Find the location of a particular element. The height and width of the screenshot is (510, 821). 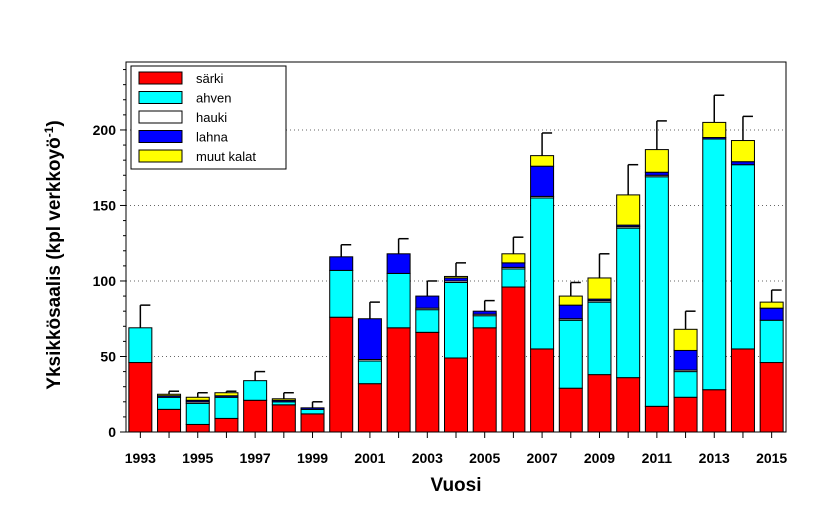

y-tick-label: 200 is located at coordinates (105, 130).